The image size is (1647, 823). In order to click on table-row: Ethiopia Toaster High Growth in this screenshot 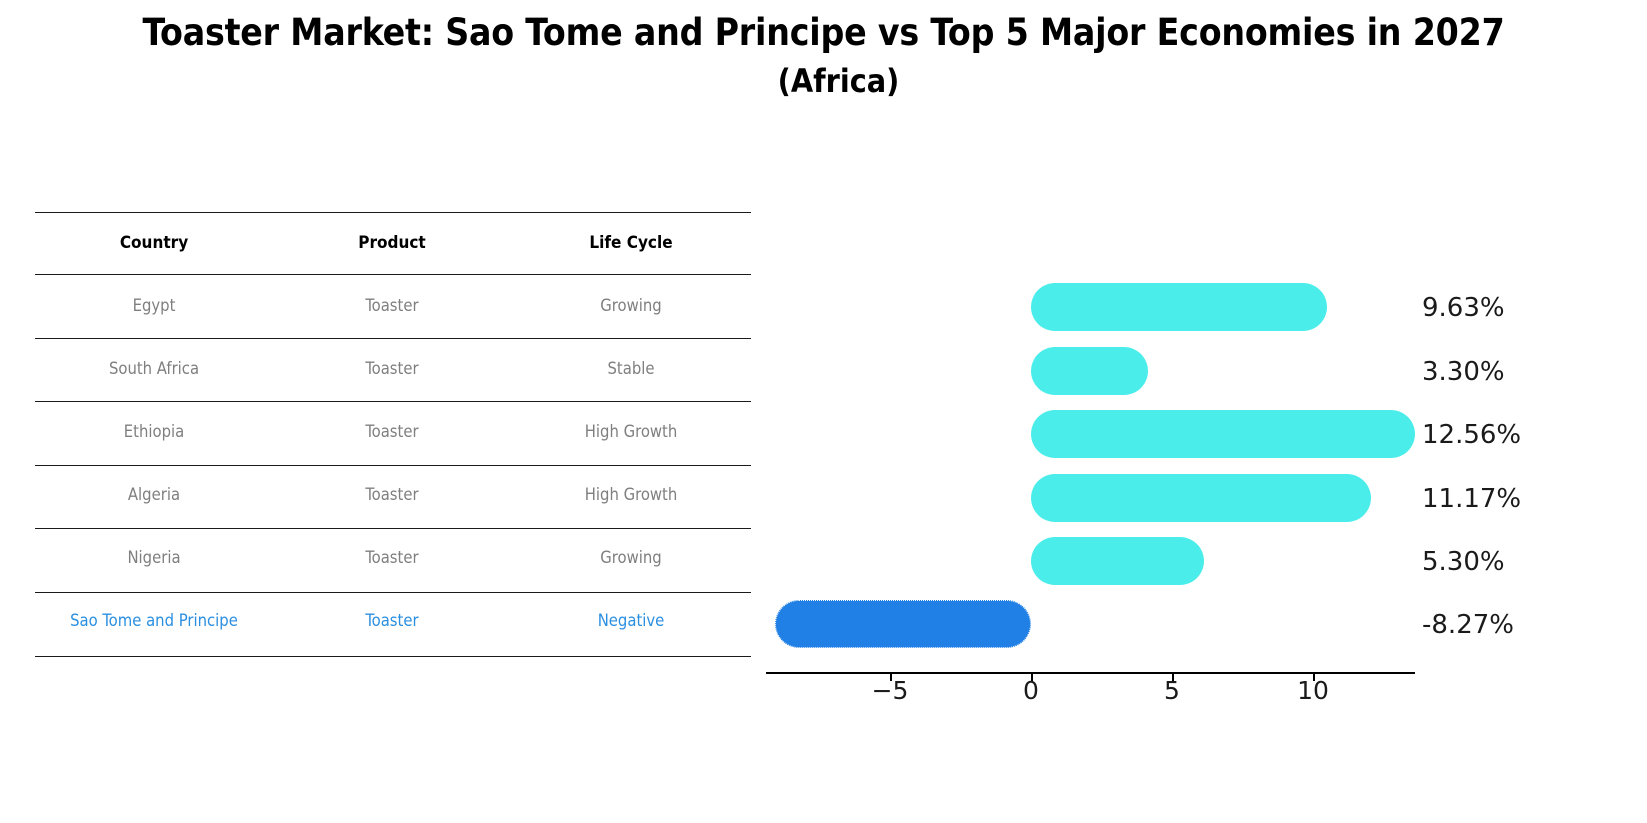, I will do `click(393, 431)`.